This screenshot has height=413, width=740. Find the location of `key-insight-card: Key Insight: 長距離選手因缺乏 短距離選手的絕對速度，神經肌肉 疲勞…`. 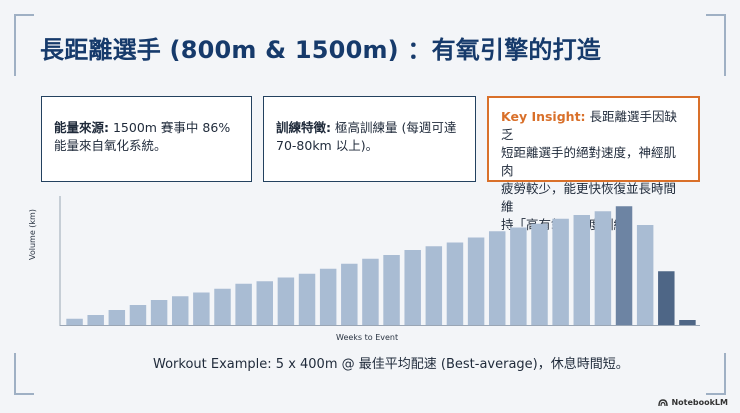

key-insight-card: Key Insight: 長距離選手因缺乏 短距離選手的絕對速度，神經肌肉 疲勞… is located at coordinates (593, 164).